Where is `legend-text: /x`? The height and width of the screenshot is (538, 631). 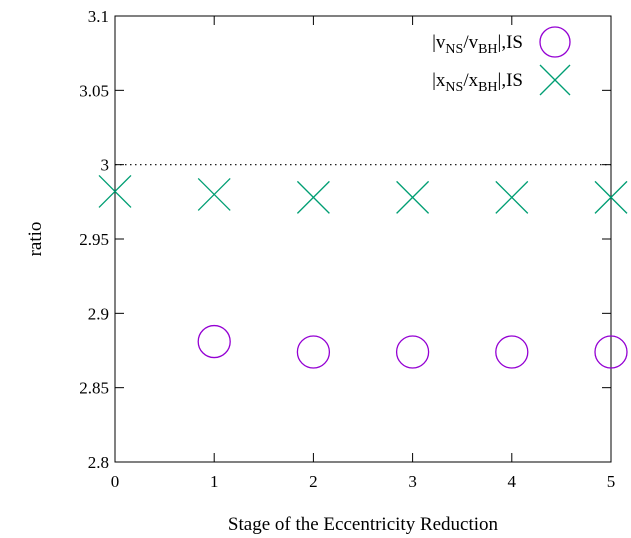 legend-text: /x is located at coordinates (470, 80).